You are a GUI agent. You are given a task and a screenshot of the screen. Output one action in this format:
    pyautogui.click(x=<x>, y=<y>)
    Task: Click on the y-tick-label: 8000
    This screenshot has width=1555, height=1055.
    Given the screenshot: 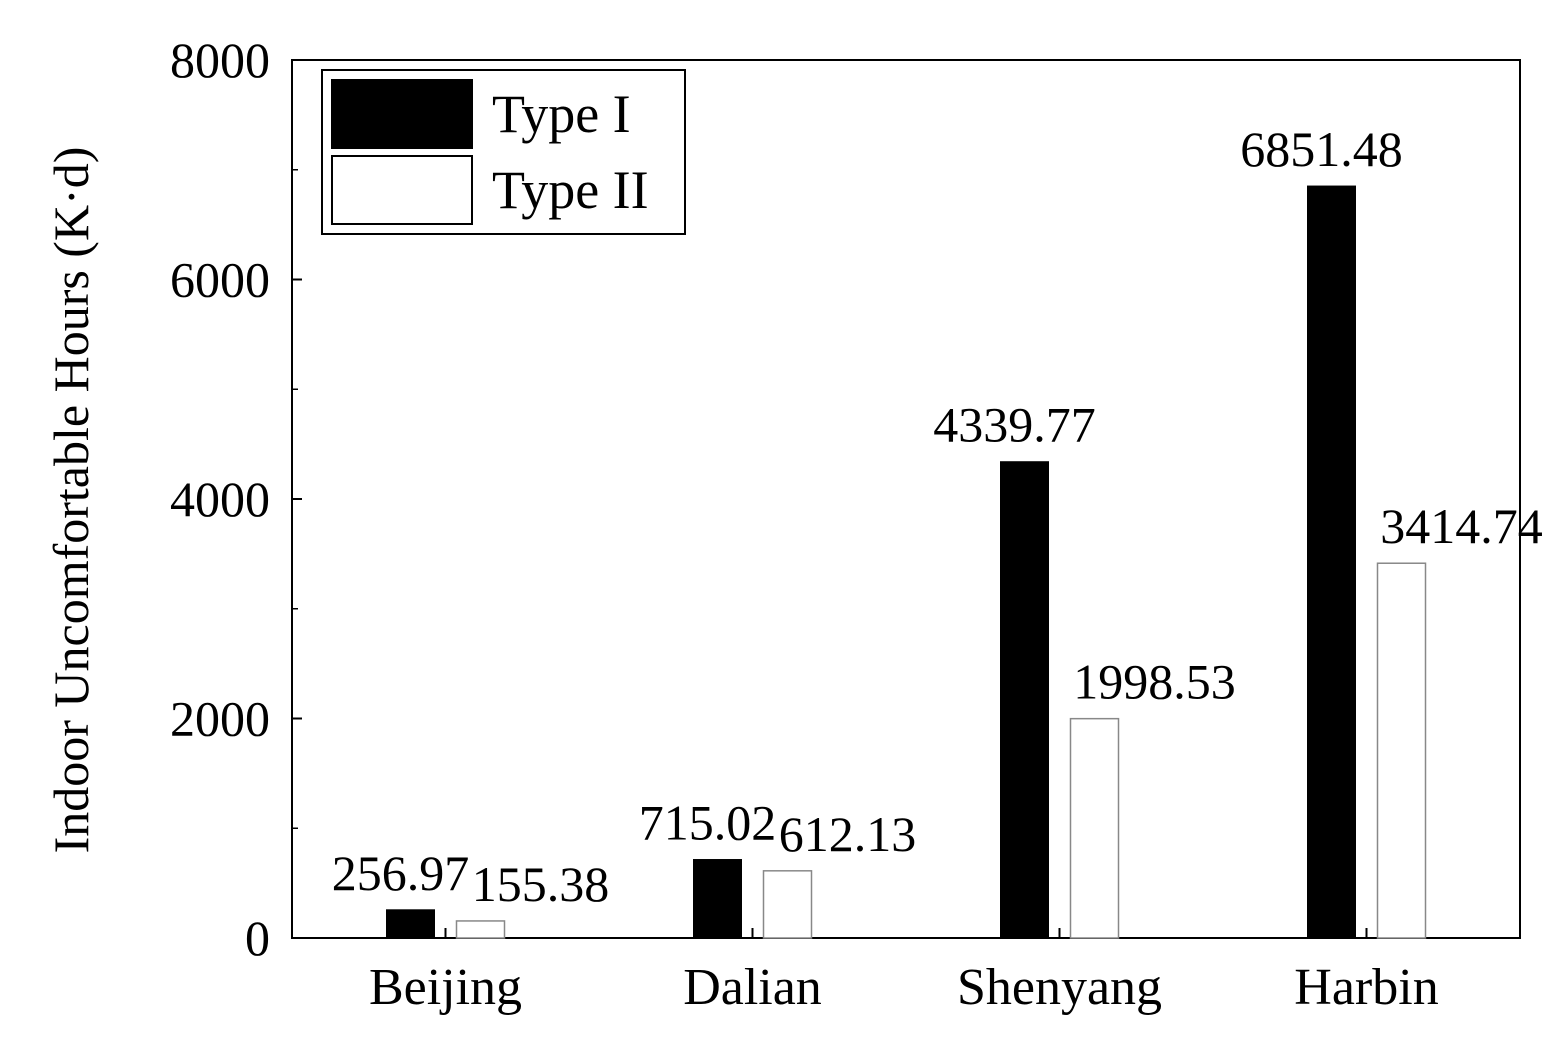 What is the action you would take?
    pyautogui.click(x=220, y=60)
    